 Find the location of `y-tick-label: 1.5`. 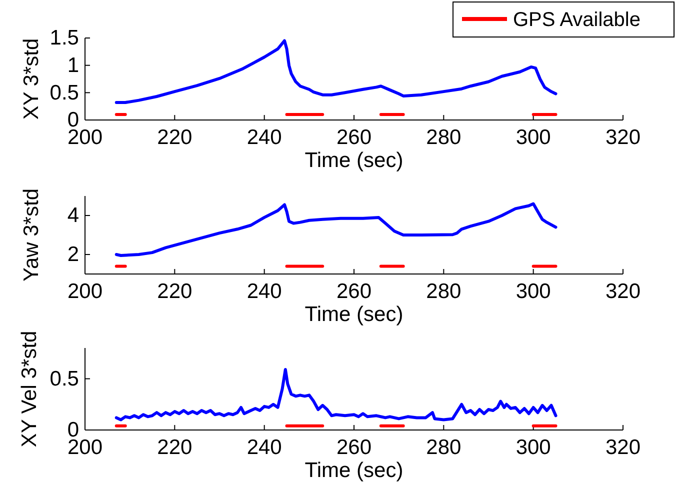

y-tick-label: 1.5 is located at coordinates (64, 38).